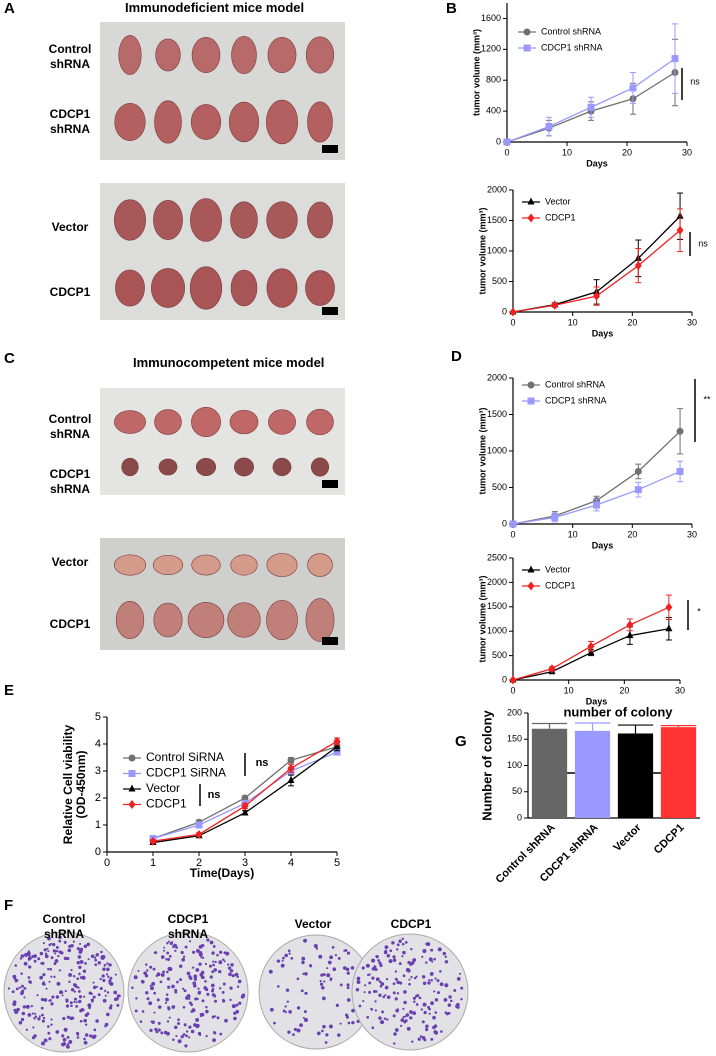 This screenshot has width=716, height=1056. Describe the element at coordinates (558, 569) in the screenshot. I see `legend-label: Vector` at that location.